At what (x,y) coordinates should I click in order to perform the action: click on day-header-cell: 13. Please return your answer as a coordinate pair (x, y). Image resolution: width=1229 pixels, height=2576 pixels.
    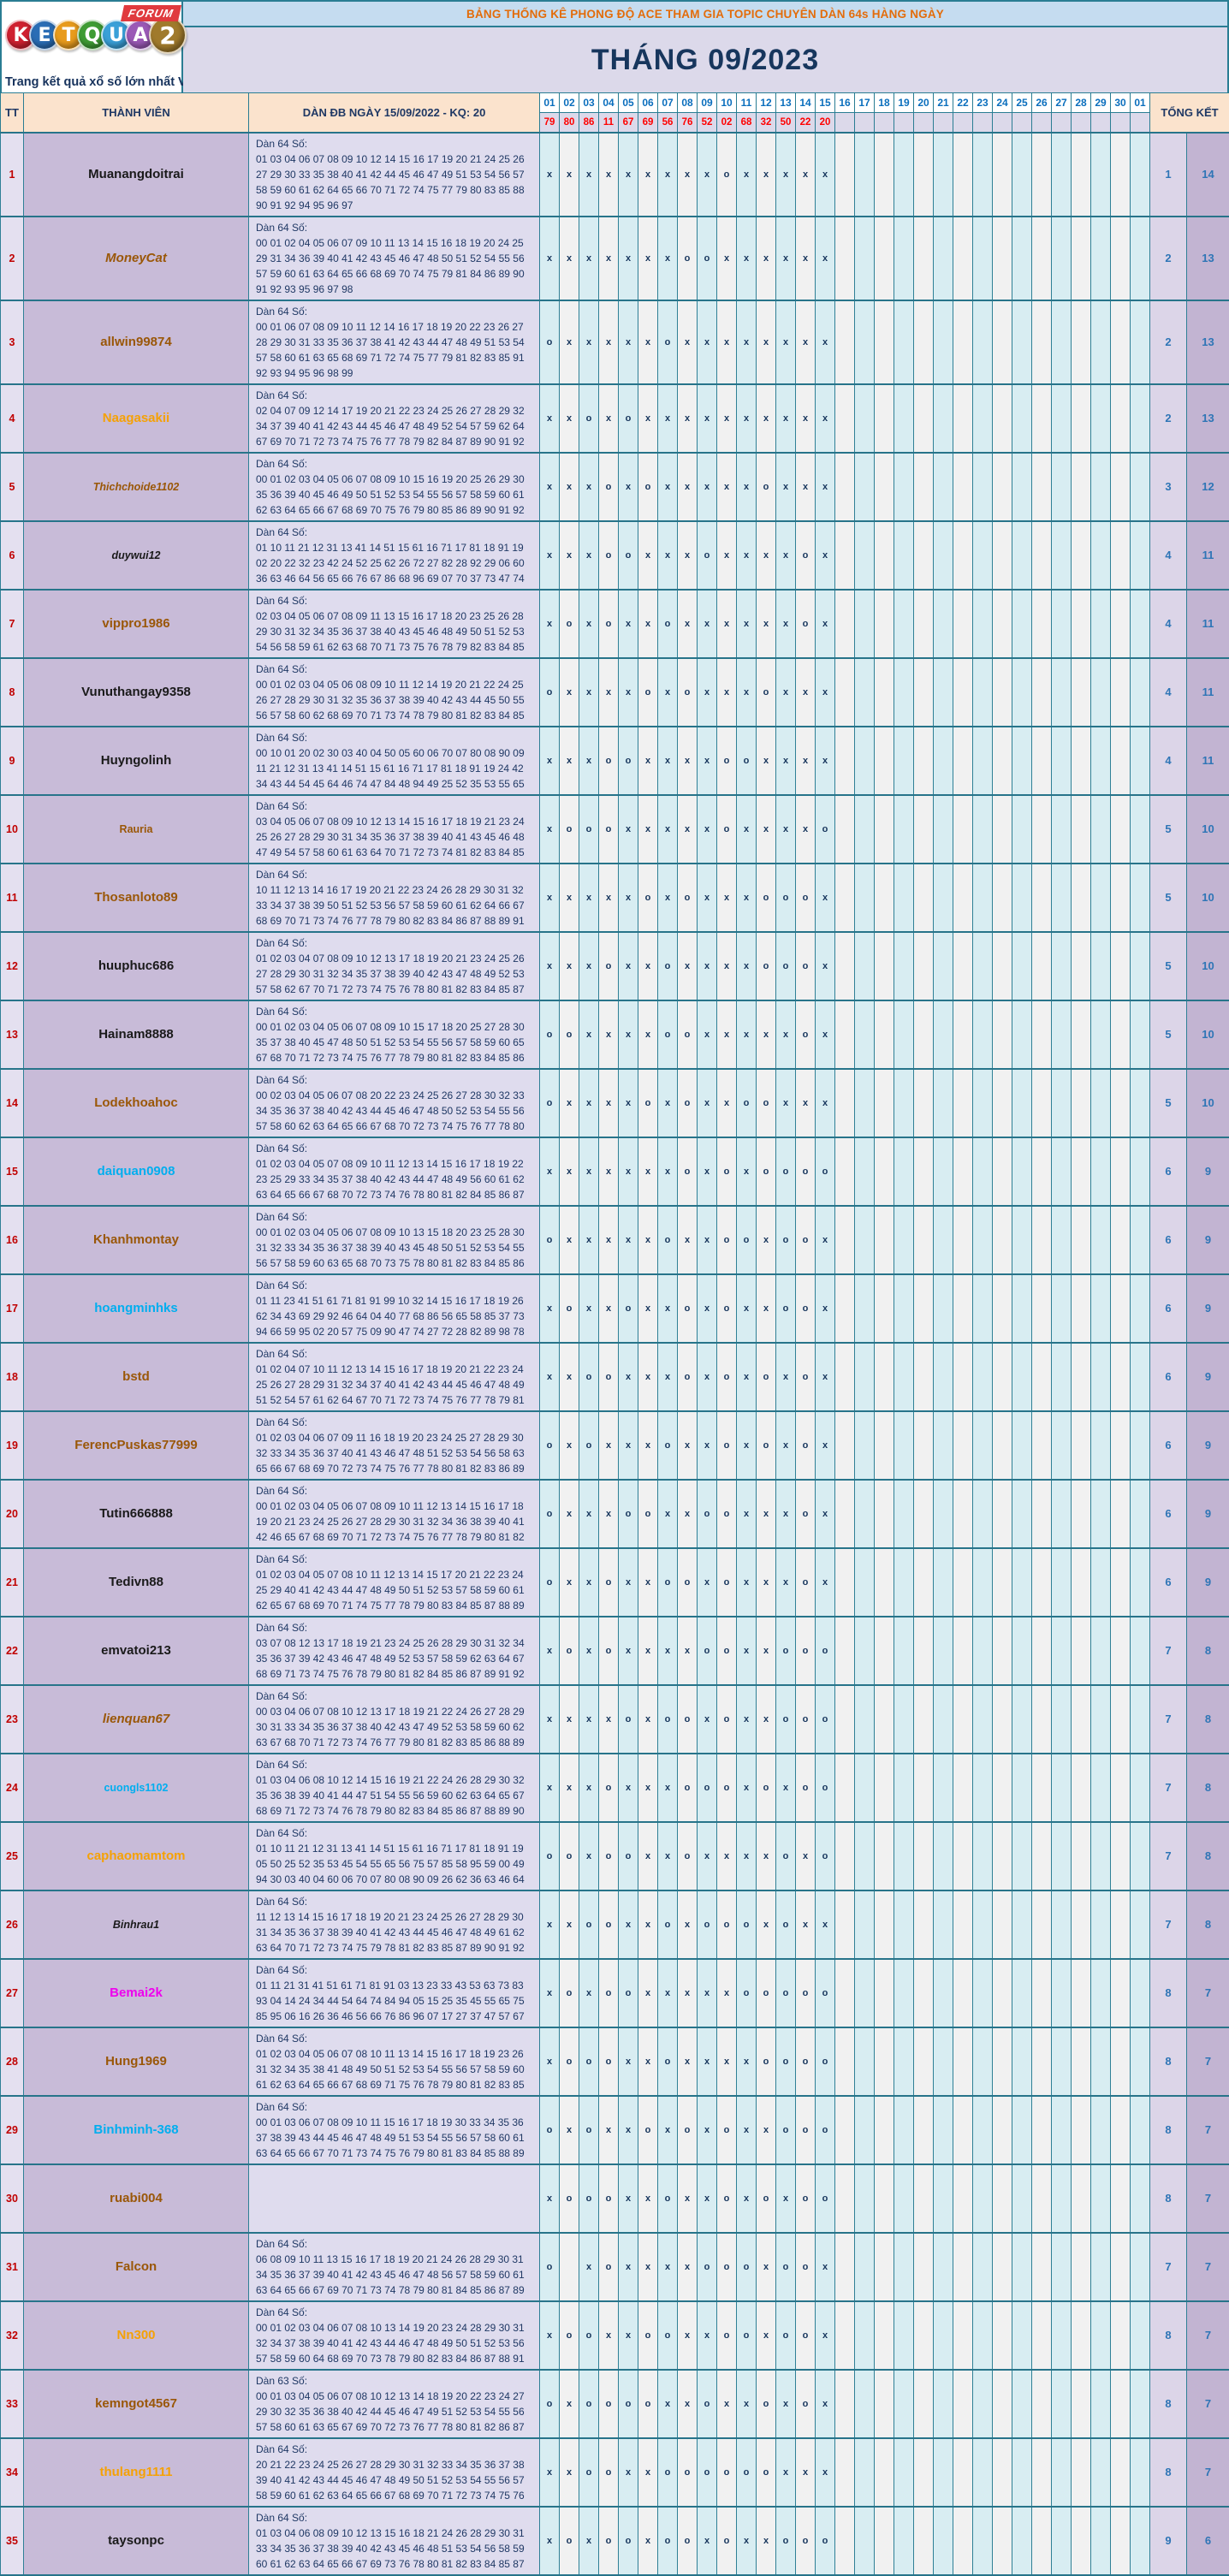
    Looking at the image, I should click on (786, 103).